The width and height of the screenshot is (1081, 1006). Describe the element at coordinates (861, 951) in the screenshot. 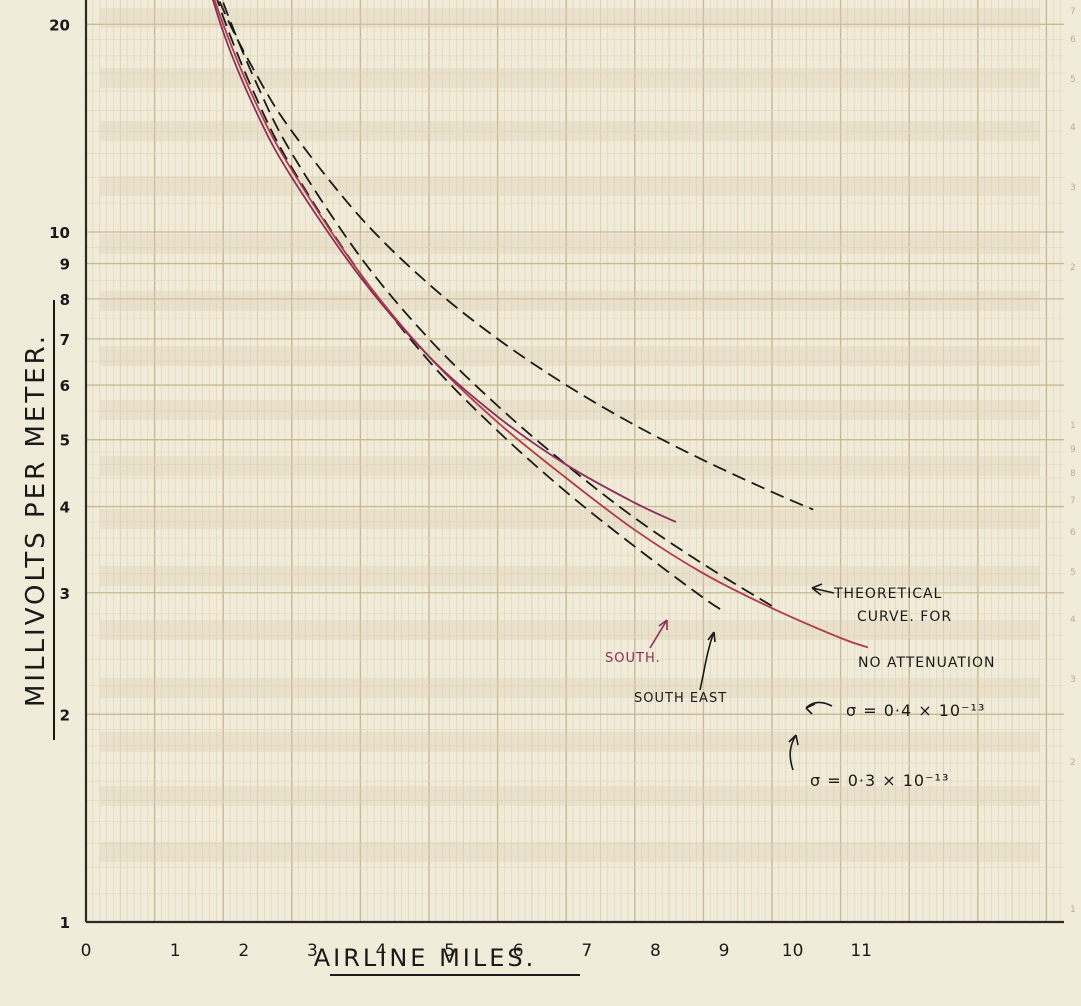

I see `x-tick-label: 11` at that location.